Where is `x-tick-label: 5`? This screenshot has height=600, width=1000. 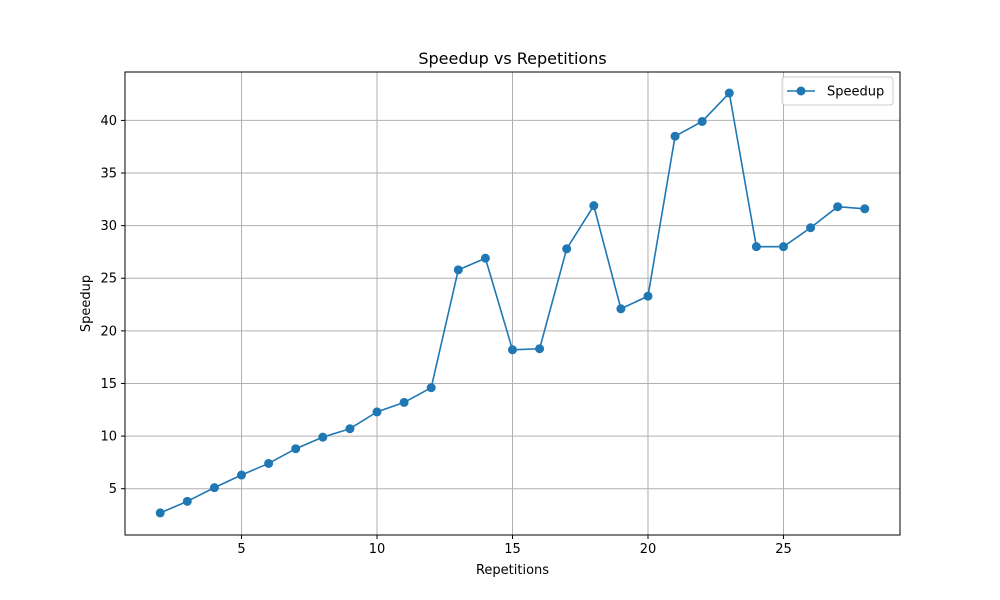
x-tick-label: 5 is located at coordinates (241, 549).